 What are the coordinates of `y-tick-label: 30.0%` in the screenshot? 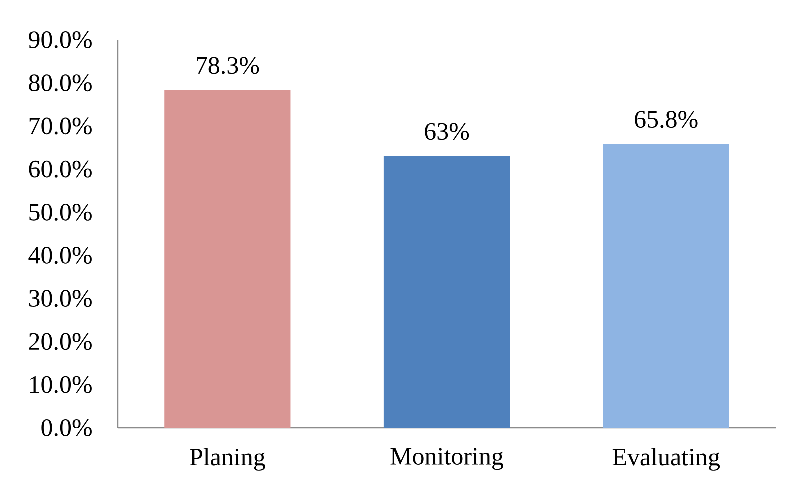 It's located at (60, 299).